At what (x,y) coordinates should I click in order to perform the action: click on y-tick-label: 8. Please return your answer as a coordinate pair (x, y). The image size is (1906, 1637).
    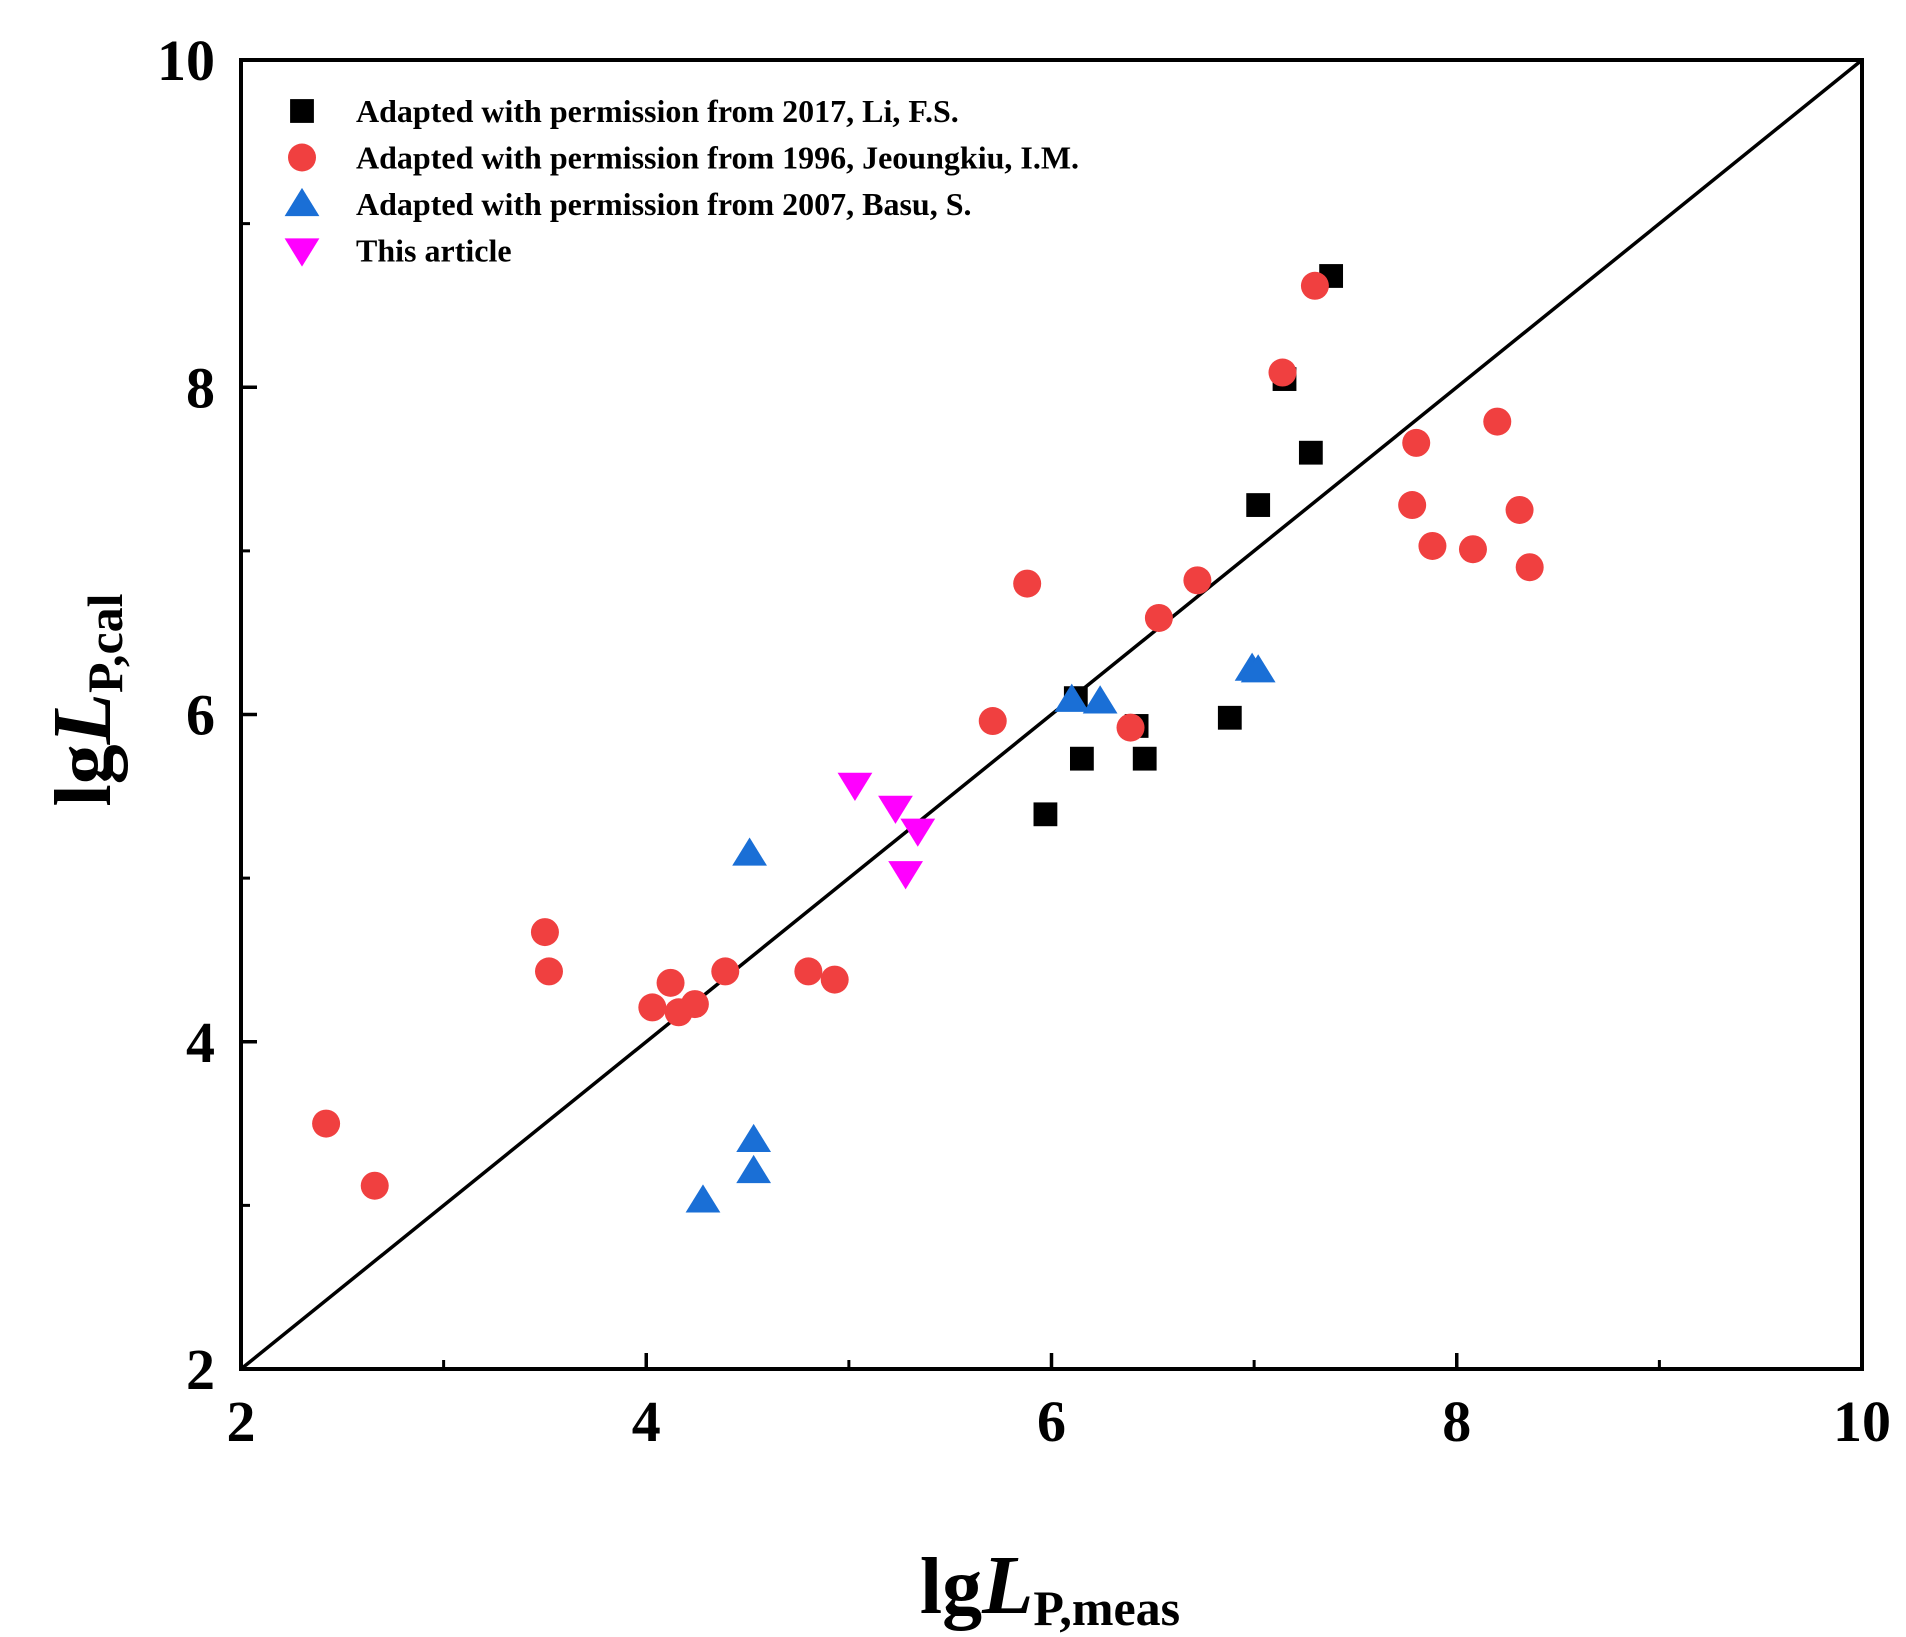
    Looking at the image, I should click on (200, 387).